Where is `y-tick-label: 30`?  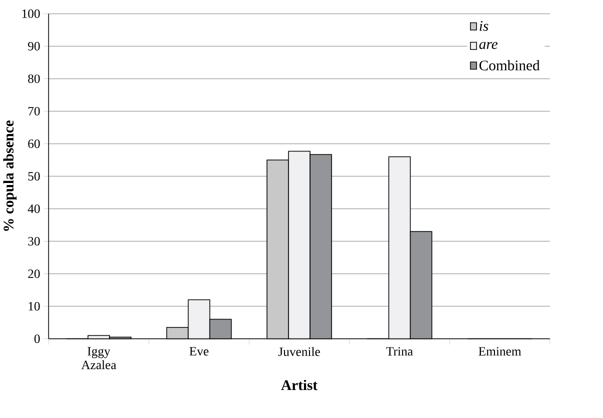
y-tick-label: 30 is located at coordinates (34, 241).